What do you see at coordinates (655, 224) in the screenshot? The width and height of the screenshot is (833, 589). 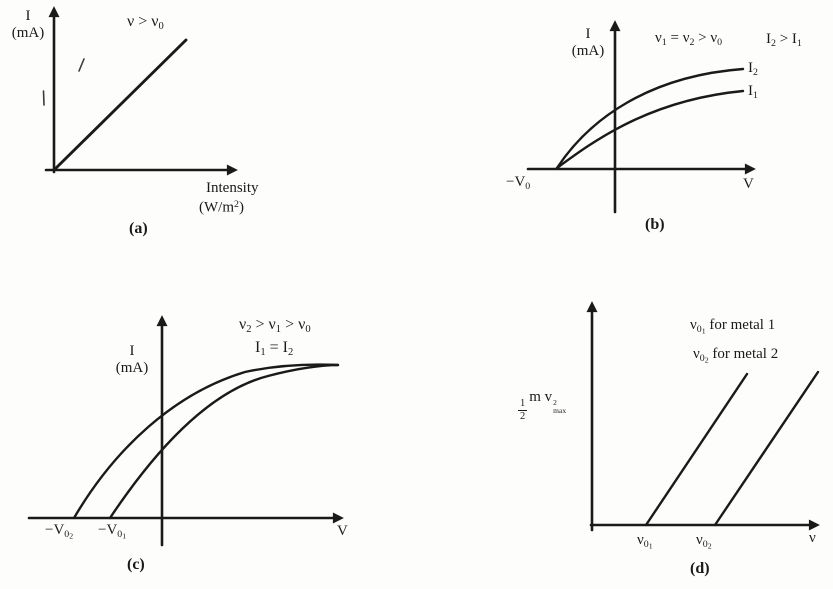 I see `panel-b-caption: (b)` at bounding box center [655, 224].